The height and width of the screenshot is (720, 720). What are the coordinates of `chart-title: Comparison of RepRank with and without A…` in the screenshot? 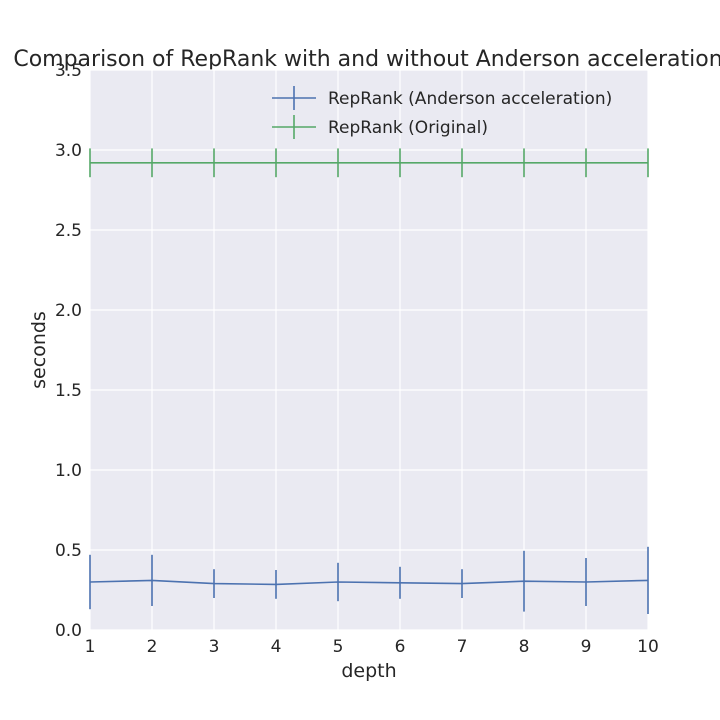 It's located at (366, 59).